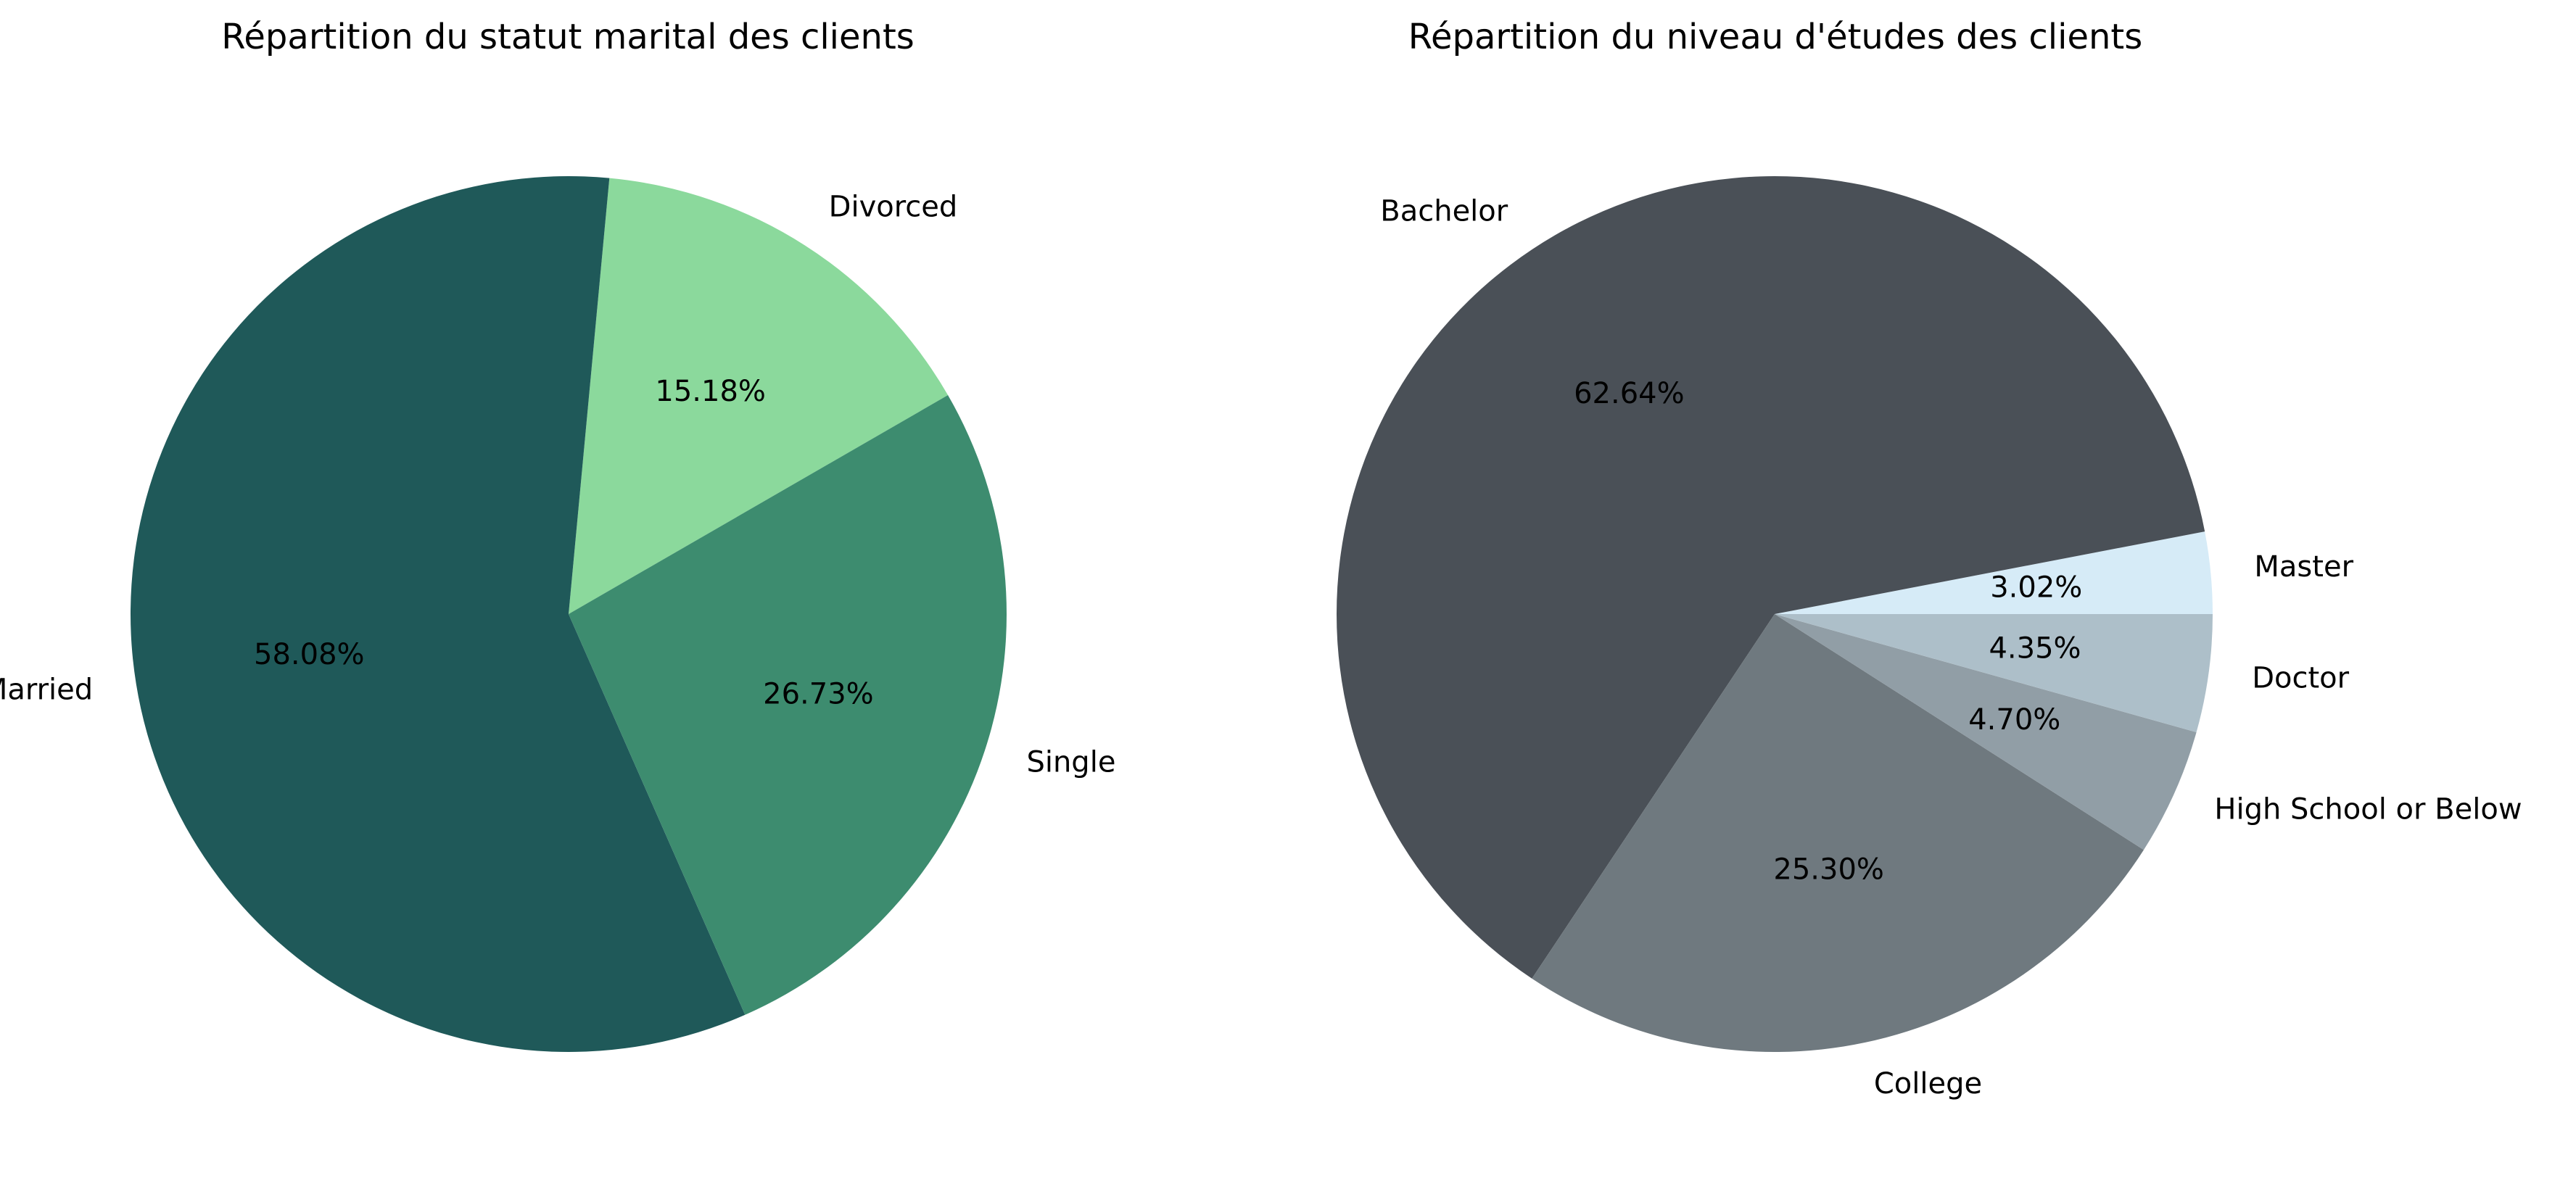  What do you see at coordinates (819, 694) in the screenshot?
I see `slice-percent-single: 26.73%` at bounding box center [819, 694].